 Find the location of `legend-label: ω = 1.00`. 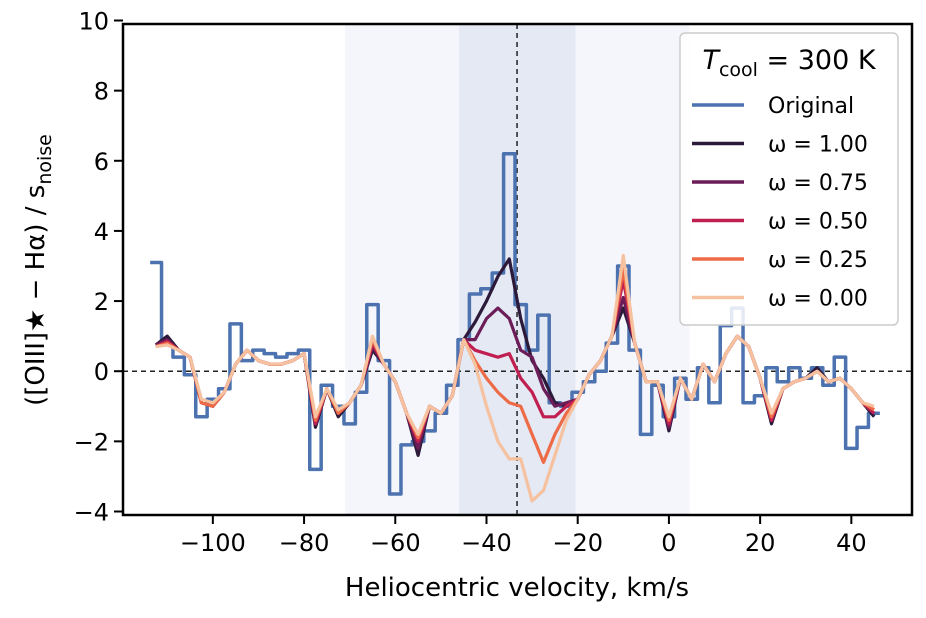

legend-label: ω = 1.00 is located at coordinates (818, 145).